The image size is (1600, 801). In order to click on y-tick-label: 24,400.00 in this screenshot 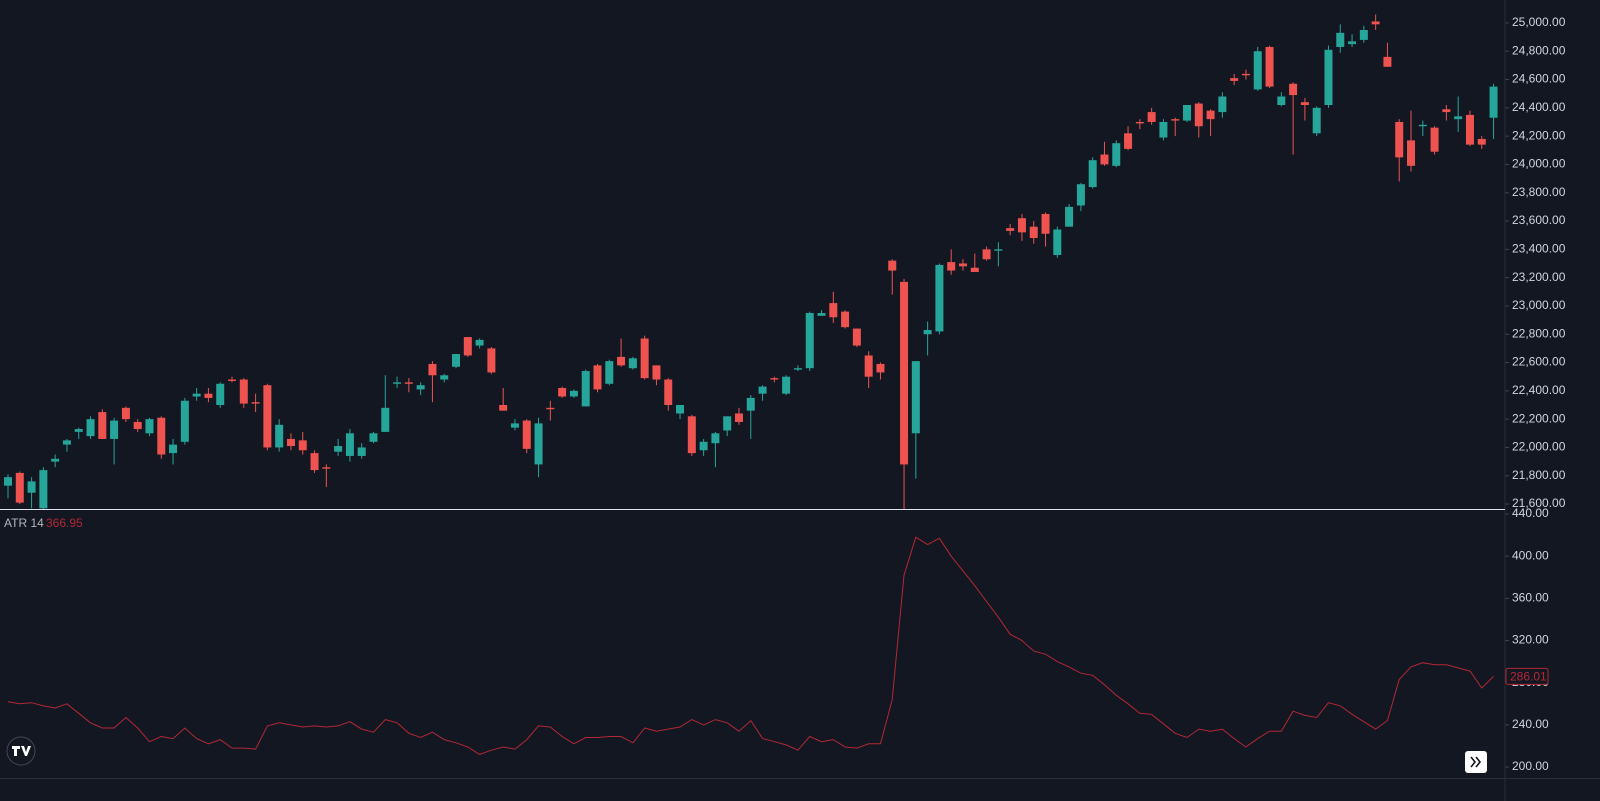, I will do `click(1539, 107)`.